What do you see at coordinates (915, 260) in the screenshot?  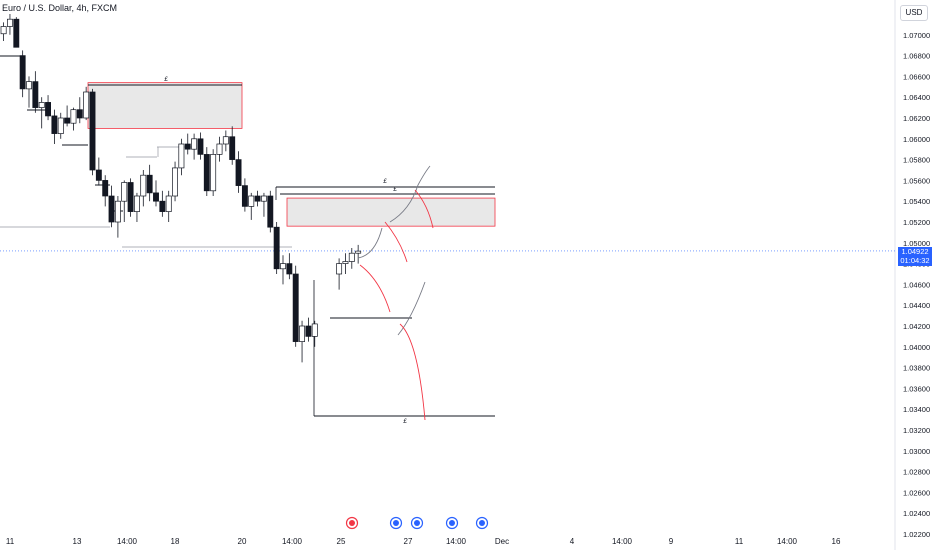 I see `bar-countdown: 01:04:32` at bounding box center [915, 260].